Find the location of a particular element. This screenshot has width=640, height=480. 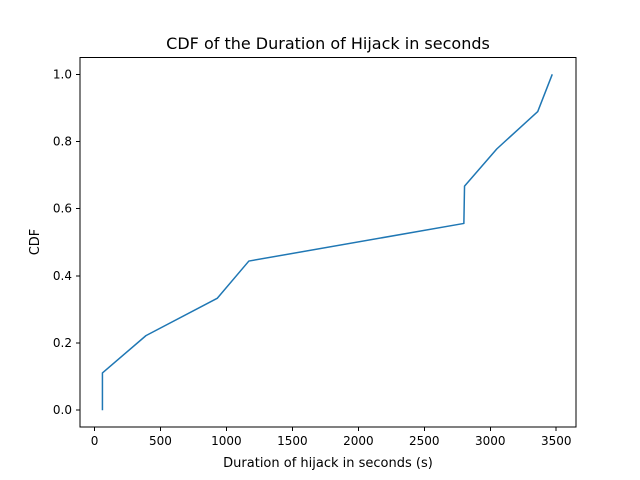

x-axis-label: Duration of hijack in seconds (s) is located at coordinates (328, 463).